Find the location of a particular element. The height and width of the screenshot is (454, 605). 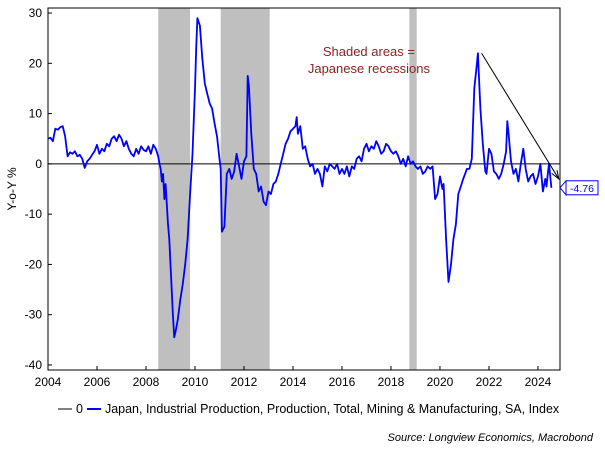

x-tick-label: 2016 is located at coordinates (342, 382).